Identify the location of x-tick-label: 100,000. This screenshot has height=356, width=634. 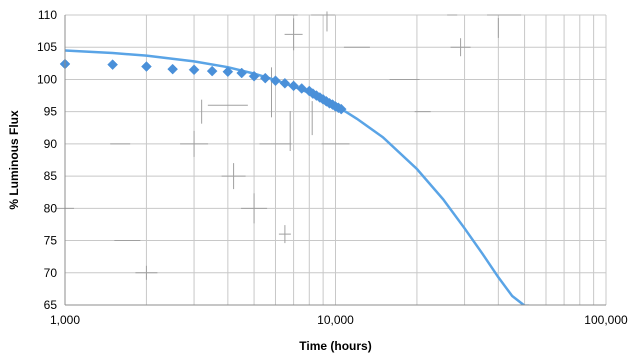
(606, 320).